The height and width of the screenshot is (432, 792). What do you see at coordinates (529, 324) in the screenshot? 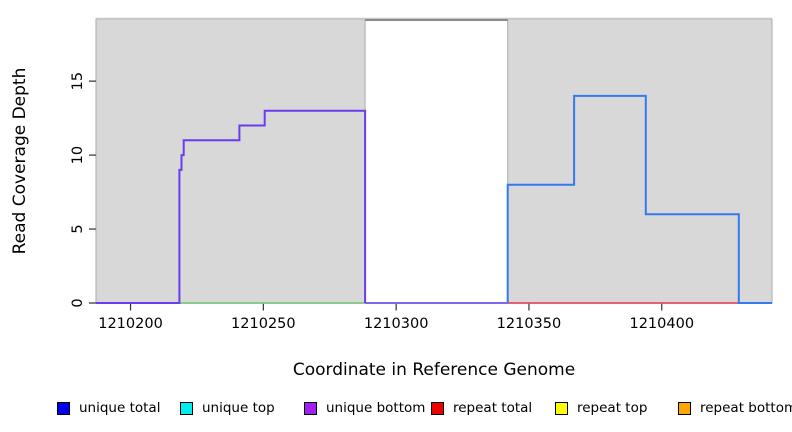
I see `x-tick-label: 1210350` at bounding box center [529, 324].